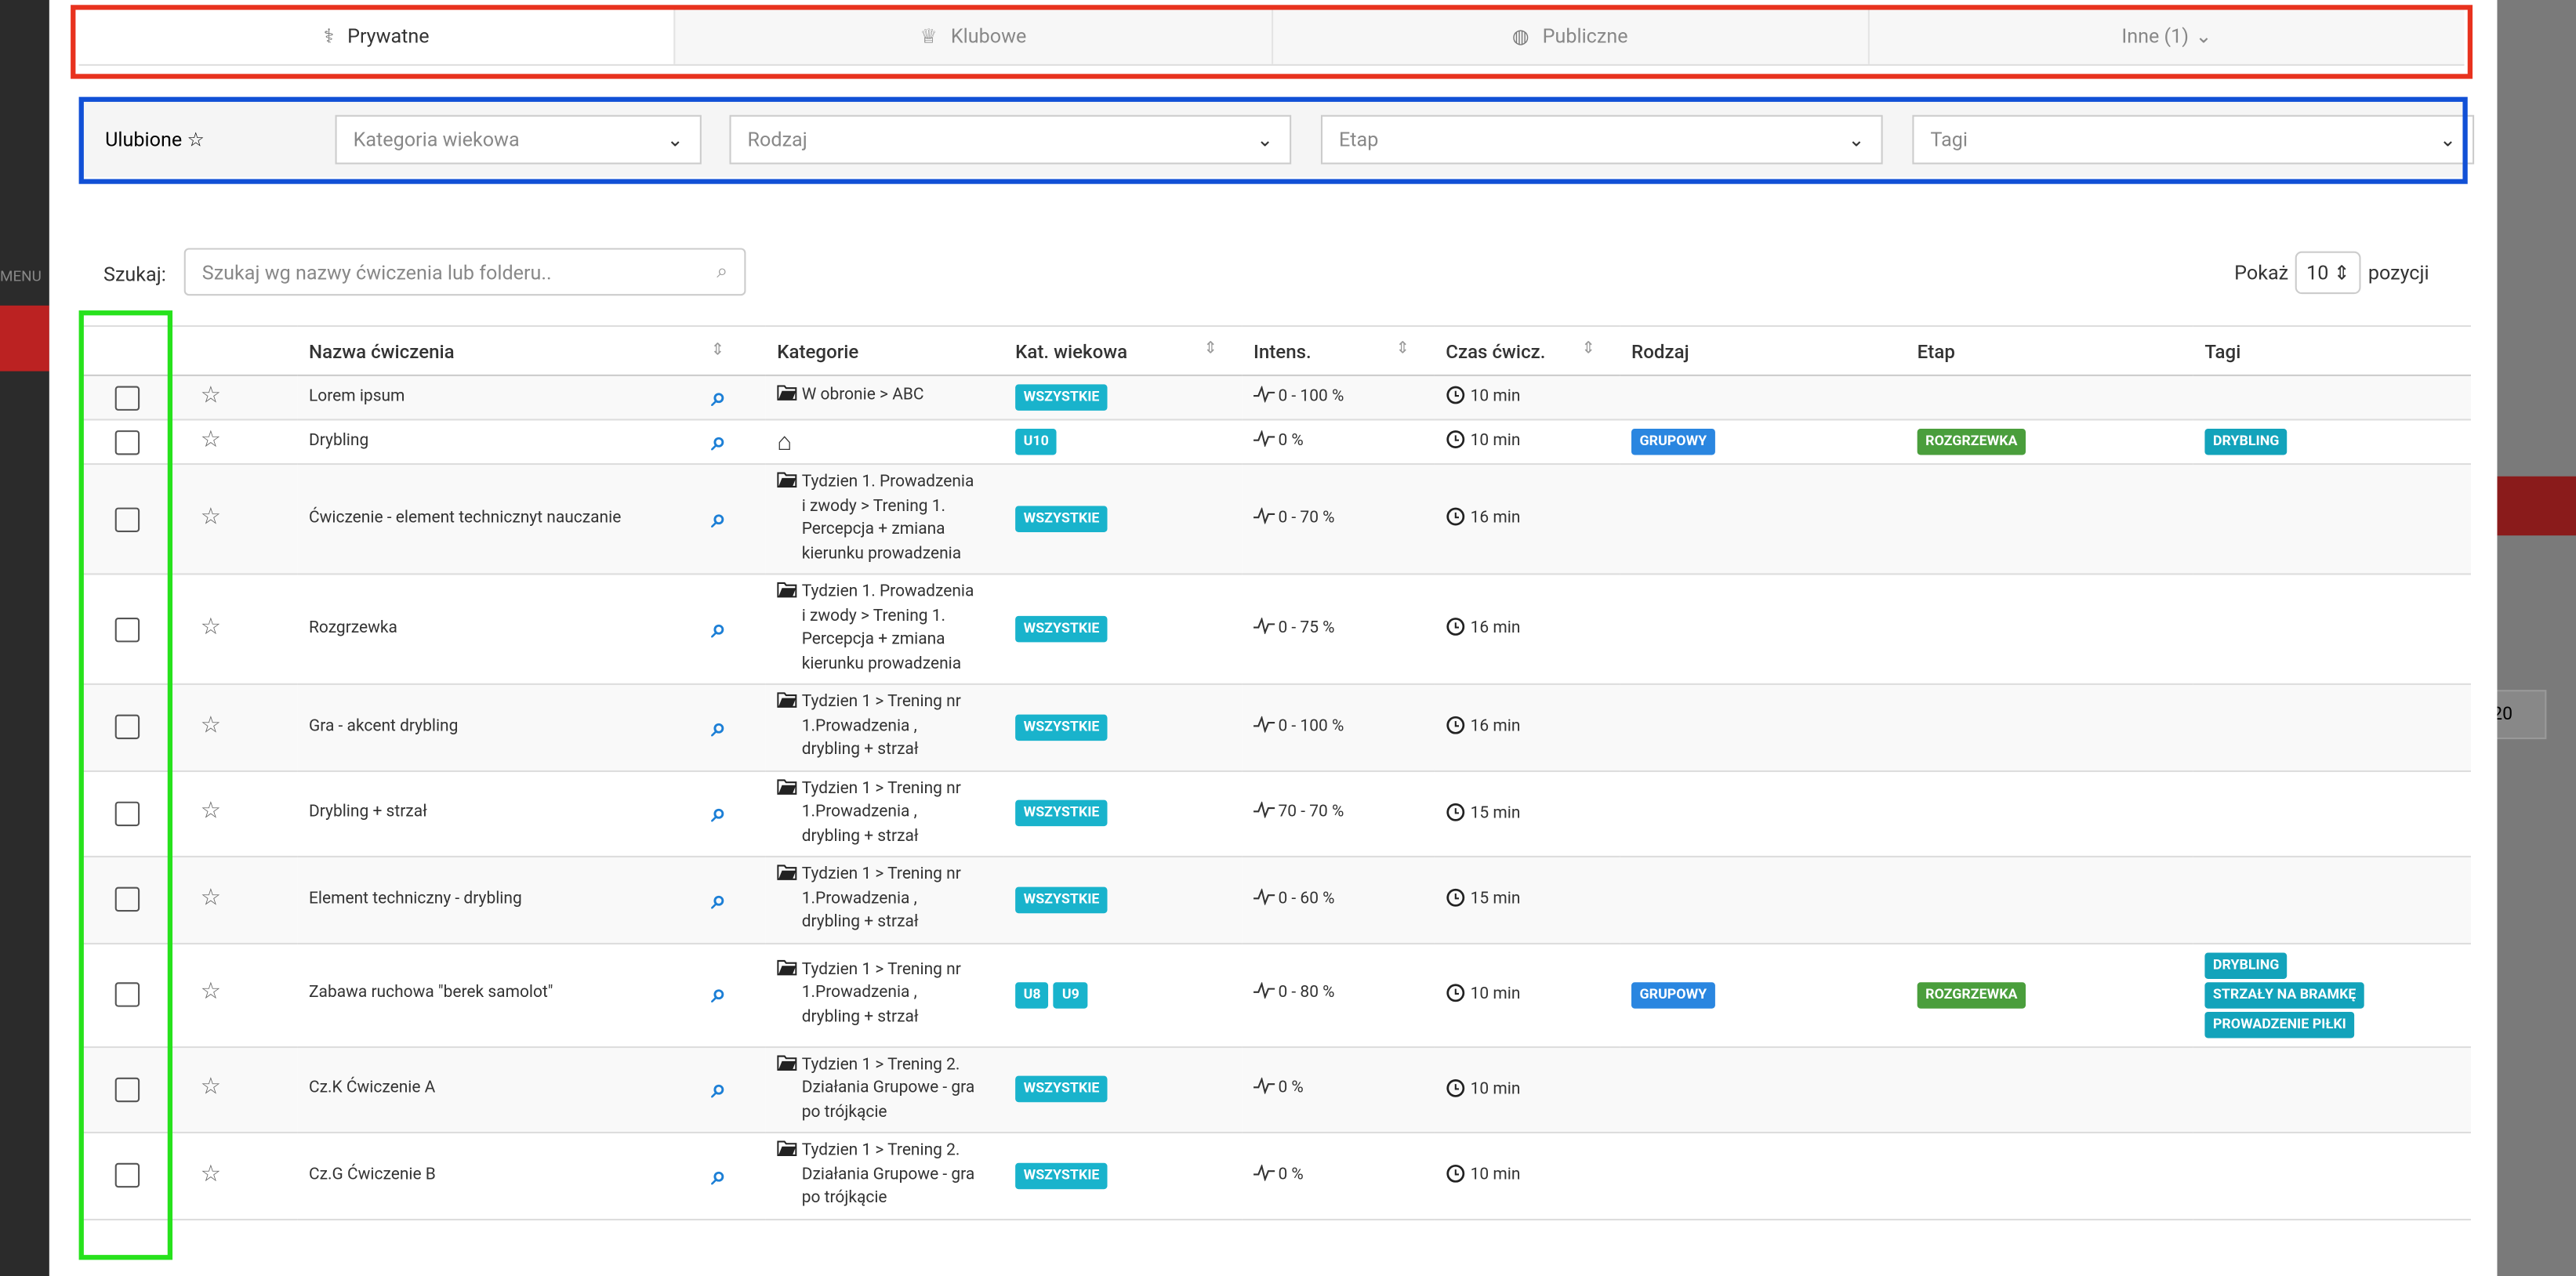  I want to click on cell: W obronie > ABC, so click(885, 397).